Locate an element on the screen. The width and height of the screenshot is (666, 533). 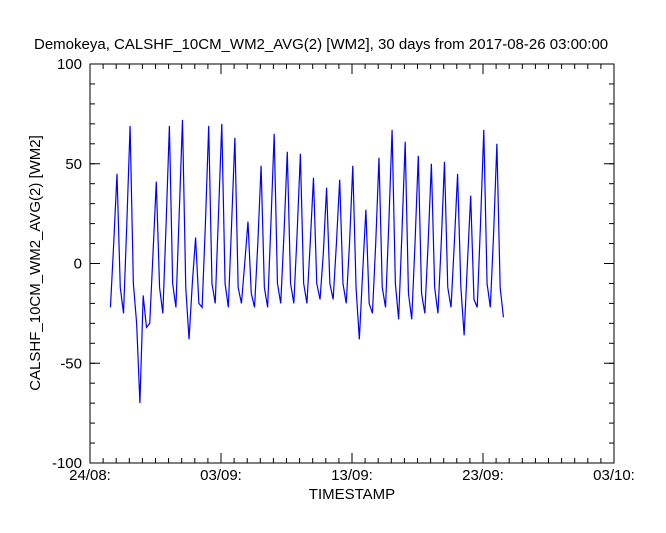
x-tick-label: 03/09: is located at coordinates (221, 475).